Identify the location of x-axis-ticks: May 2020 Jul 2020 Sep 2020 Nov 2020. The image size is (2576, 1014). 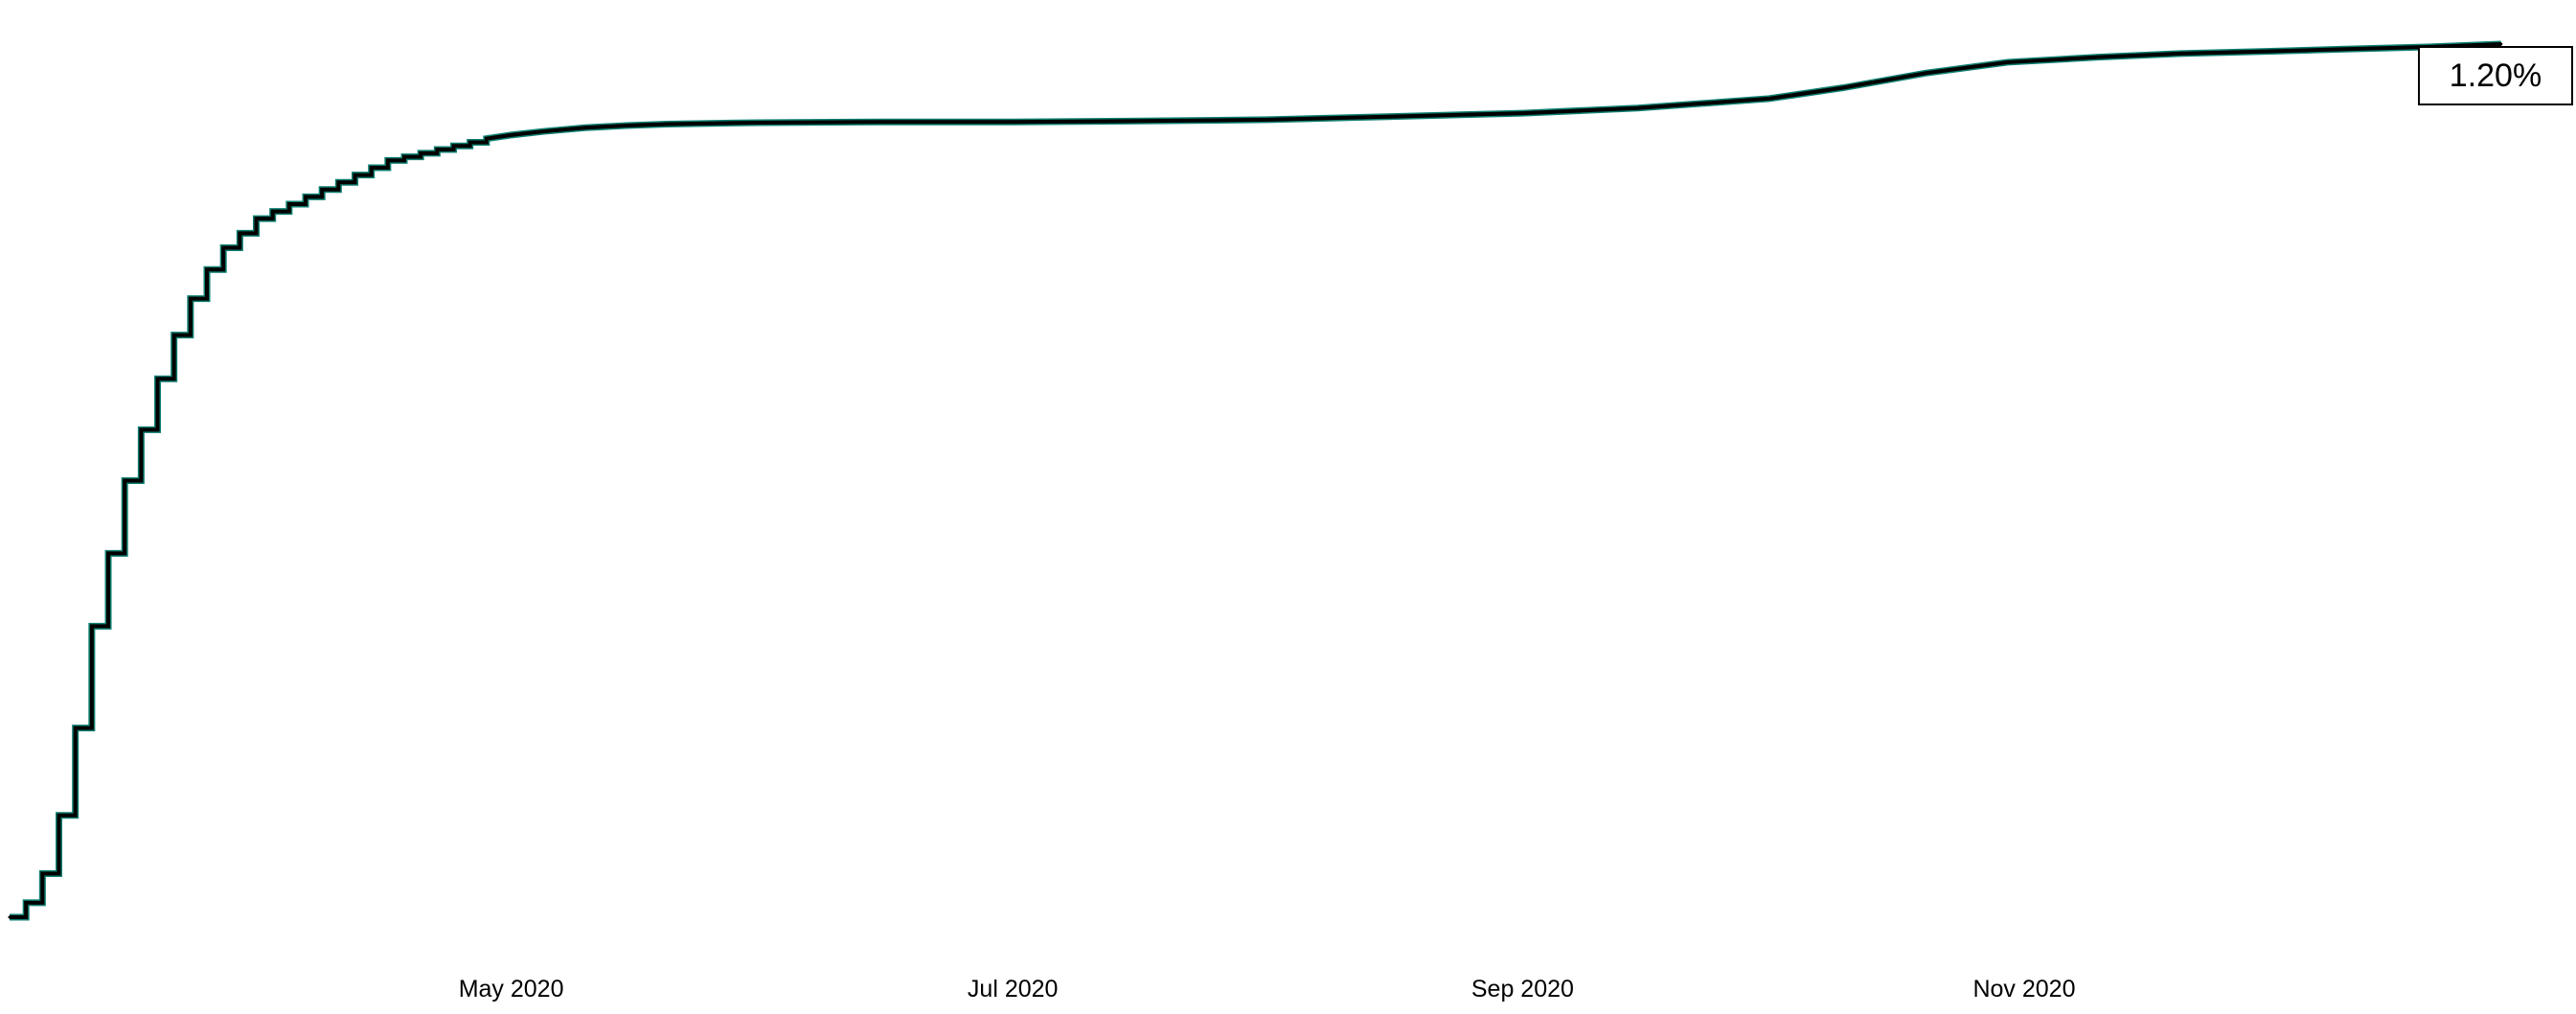
(1267, 989).